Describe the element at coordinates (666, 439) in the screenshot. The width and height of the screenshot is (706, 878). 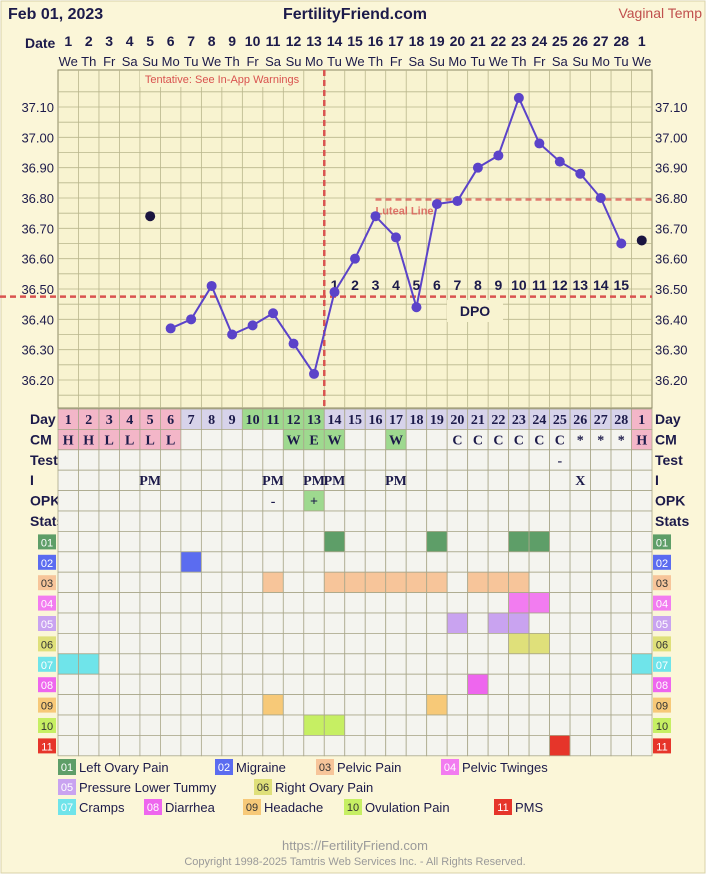
I see `row-label-right-cm: CM` at that location.